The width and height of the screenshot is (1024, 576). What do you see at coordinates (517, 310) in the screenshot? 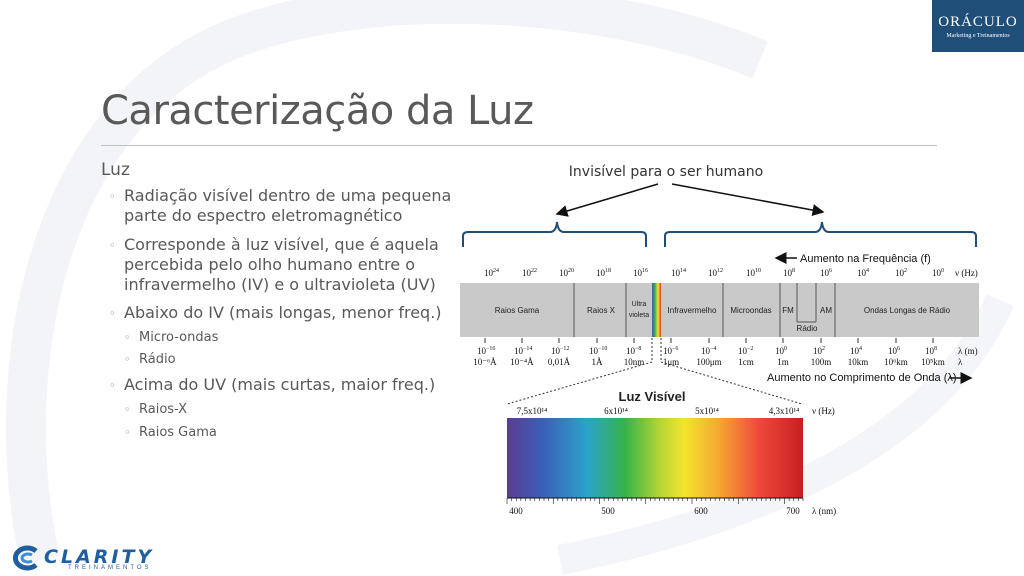
I see `band-gamma: Raios Gama` at bounding box center [517, 310].